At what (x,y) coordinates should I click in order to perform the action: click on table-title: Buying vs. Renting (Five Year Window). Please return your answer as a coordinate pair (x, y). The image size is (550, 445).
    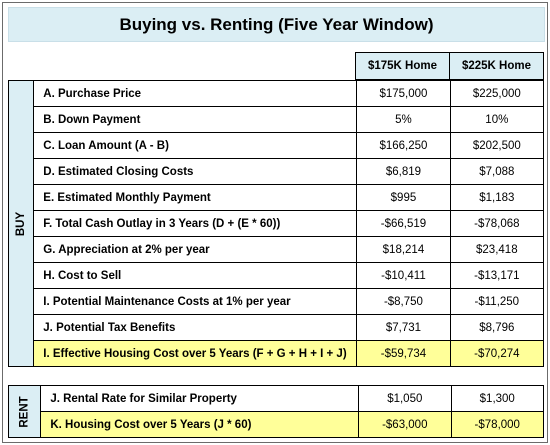
    Looking at the image, I should click on (276, 24).